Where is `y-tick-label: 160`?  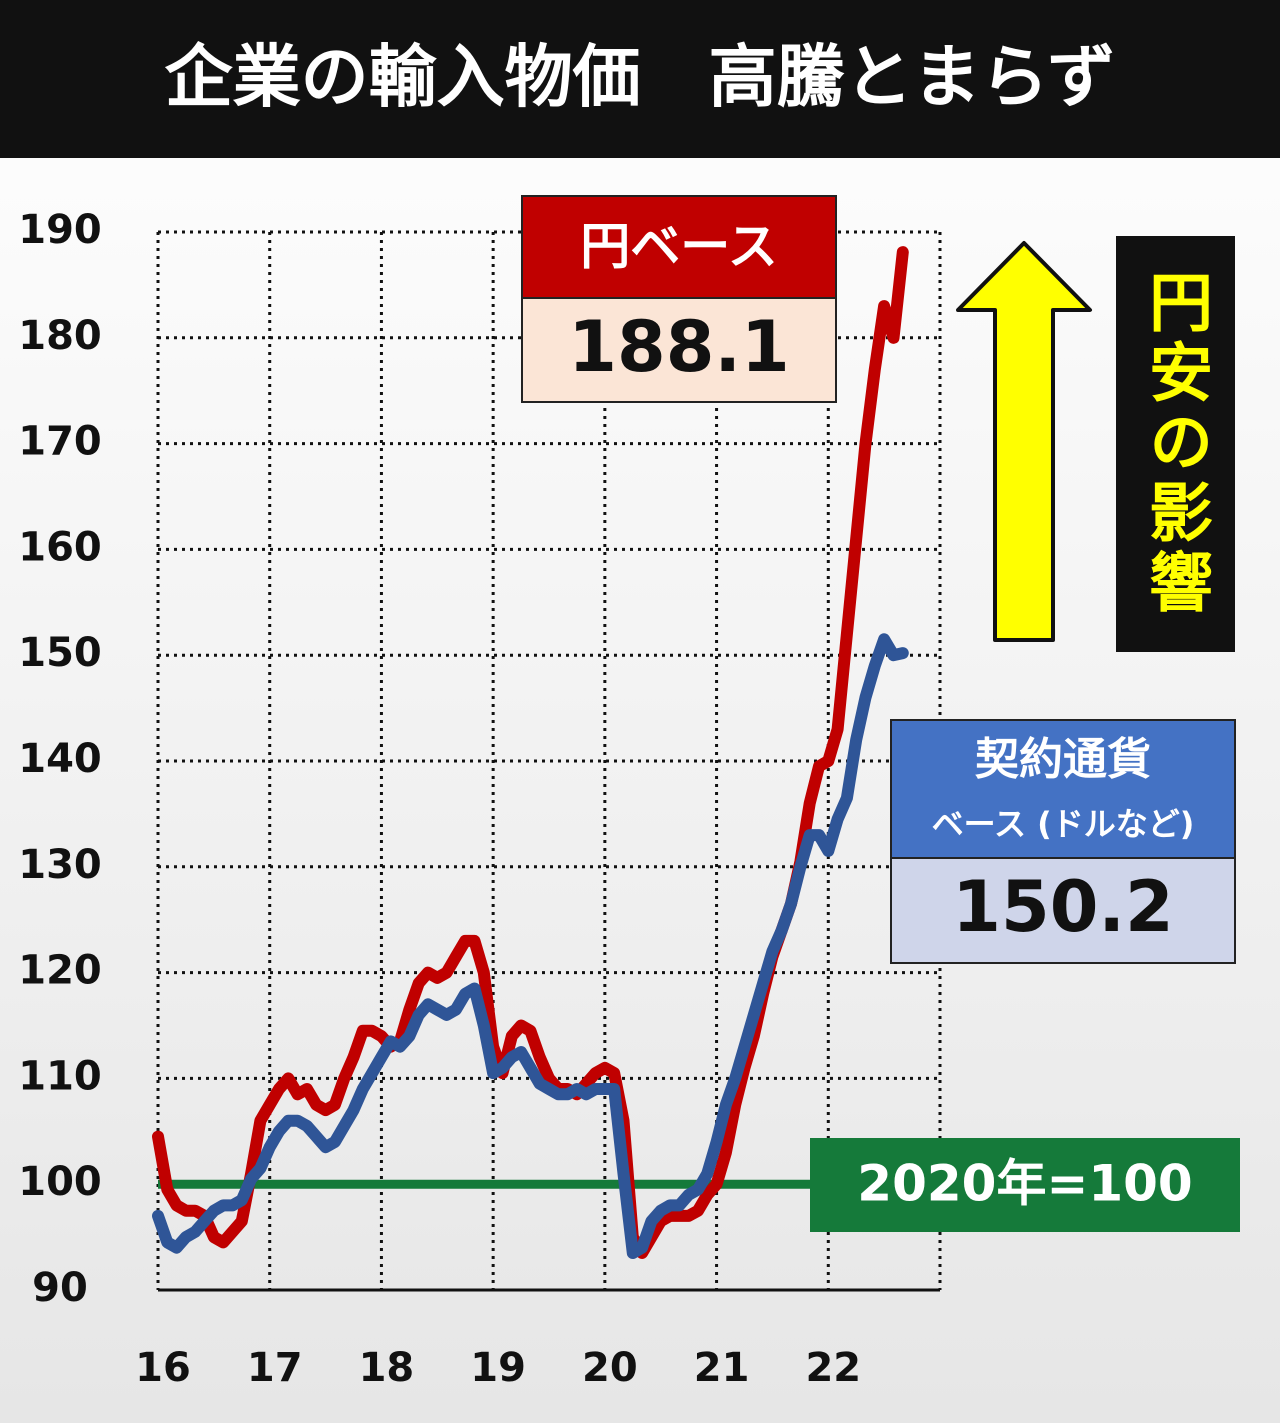 y-tick-label: 160 is located at coordinates (60, 547).